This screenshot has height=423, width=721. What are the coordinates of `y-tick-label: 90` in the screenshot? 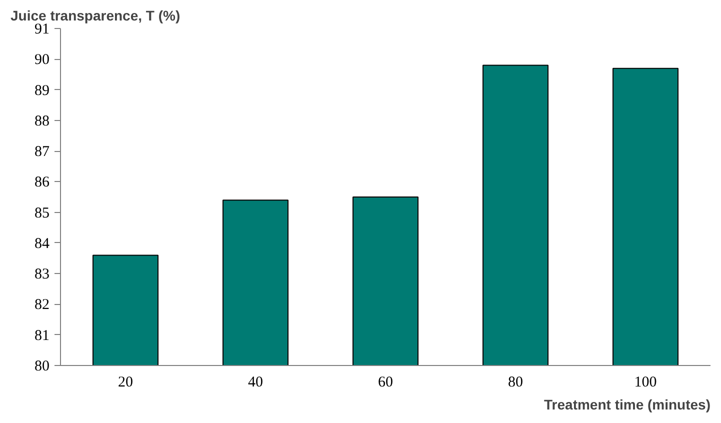 It's located at (42, 60).